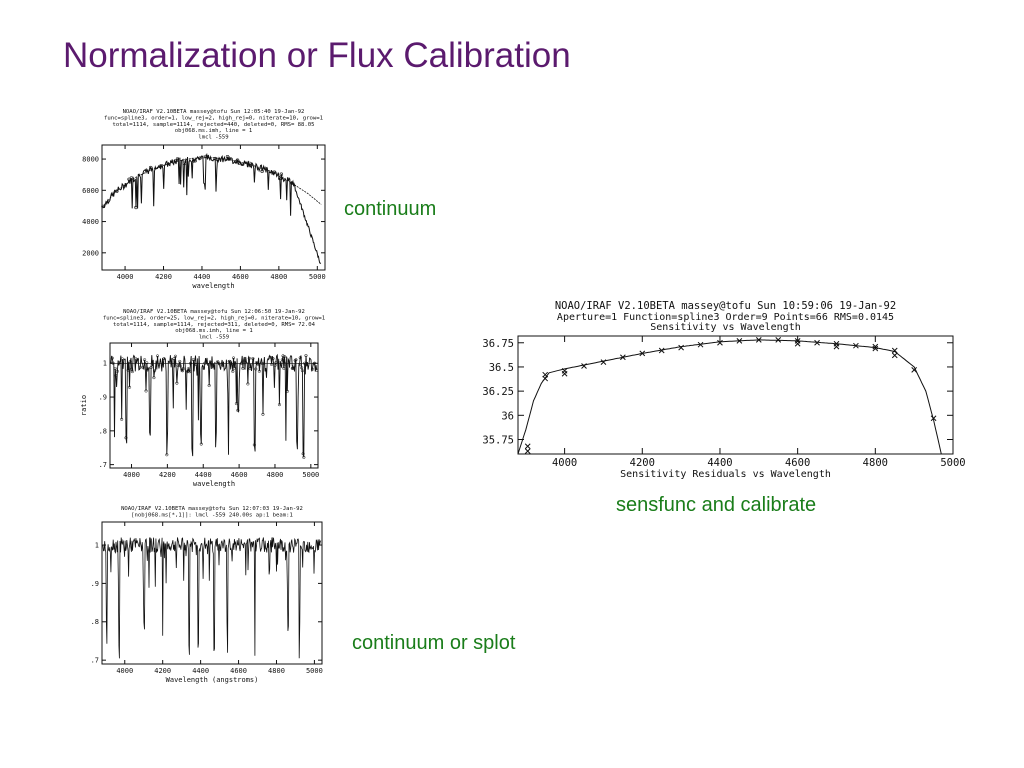 The width and height of the screenshot is (1024, 768). Describe the element at coordinates (498, 392) in the screenshot. I see `y-tick-label: 36.25` at that location.